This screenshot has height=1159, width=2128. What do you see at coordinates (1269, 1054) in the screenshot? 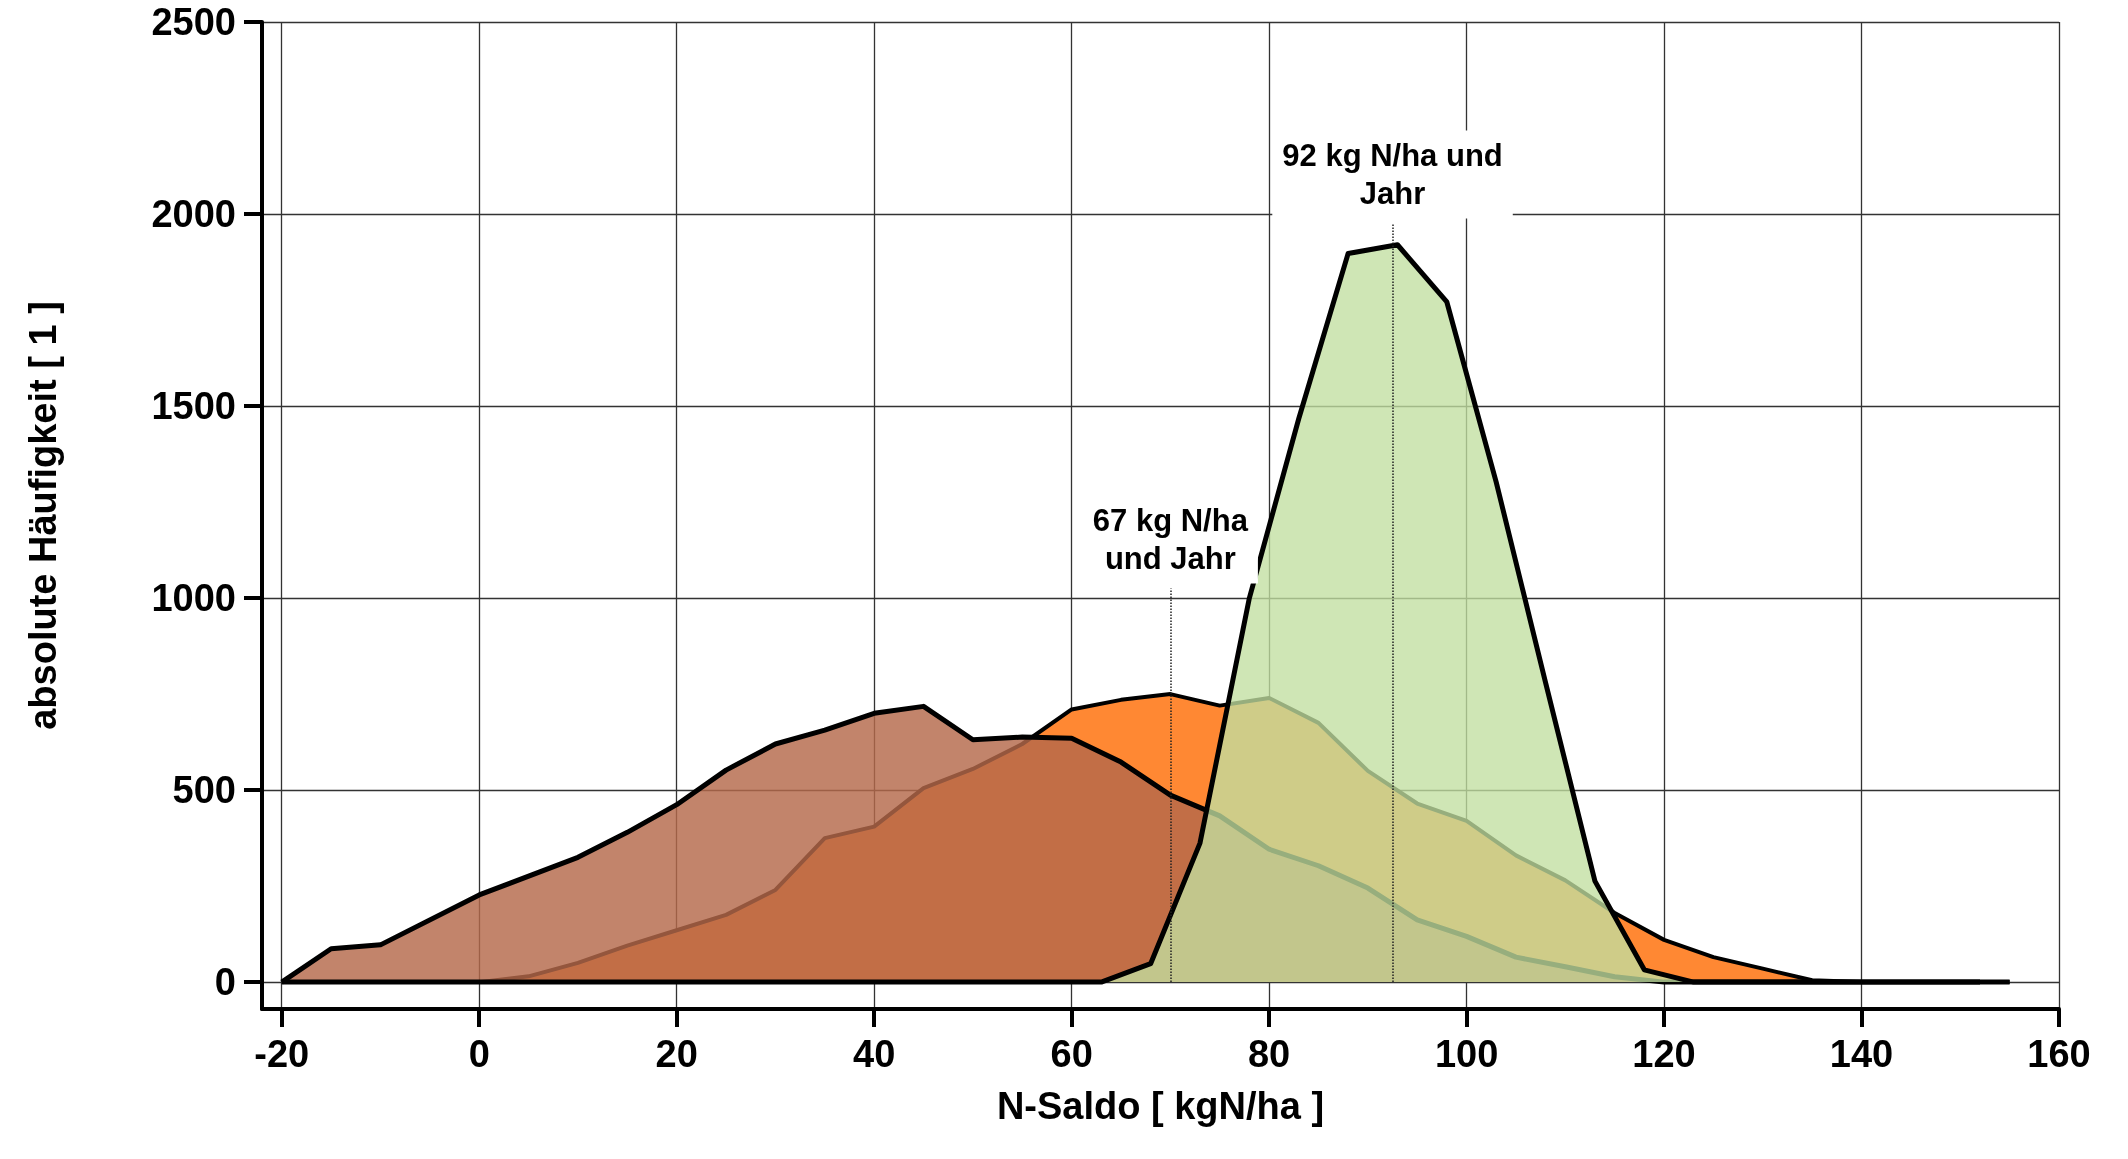
I see `x-tick-label: 80` at bounding box center [1269, 1054].